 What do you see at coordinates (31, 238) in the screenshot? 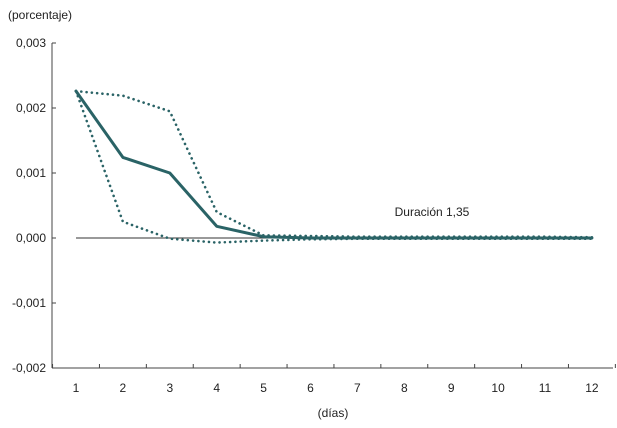
I see `y-tick-label: 0,000` at bounding box center [31, 238].